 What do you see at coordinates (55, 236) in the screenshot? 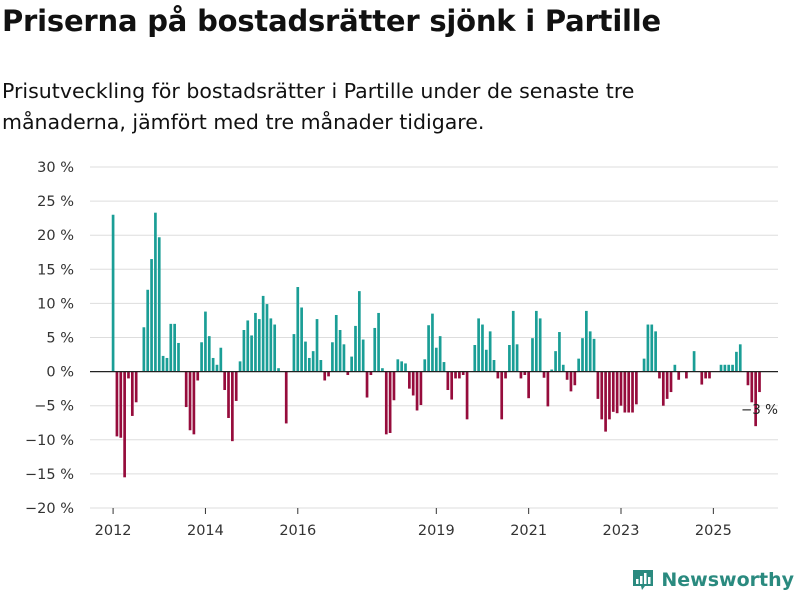
I see `y-tick-label: 20 %` at bounding box center [55, 236].